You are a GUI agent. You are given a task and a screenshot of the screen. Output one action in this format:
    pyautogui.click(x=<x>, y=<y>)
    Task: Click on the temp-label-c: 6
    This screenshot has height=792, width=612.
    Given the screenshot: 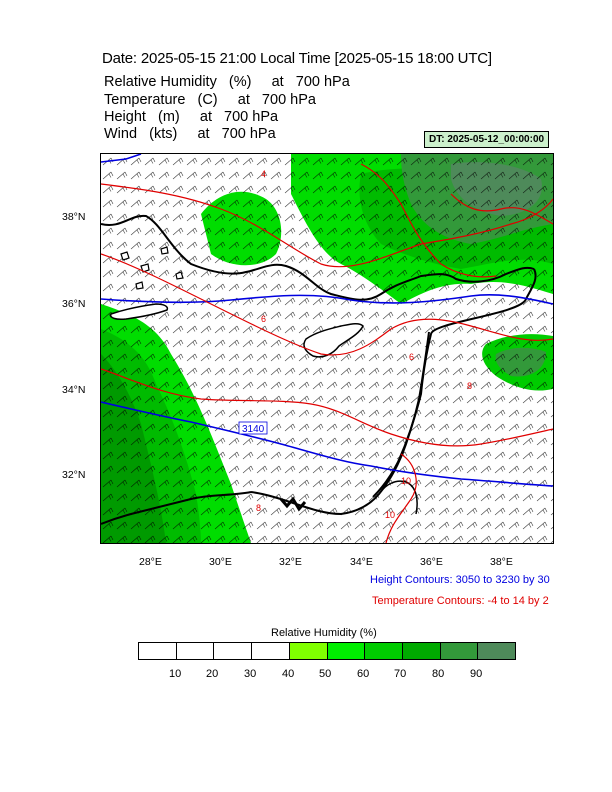 What is the action you would take?
    pyautogui.click(x=411, y=357)
    